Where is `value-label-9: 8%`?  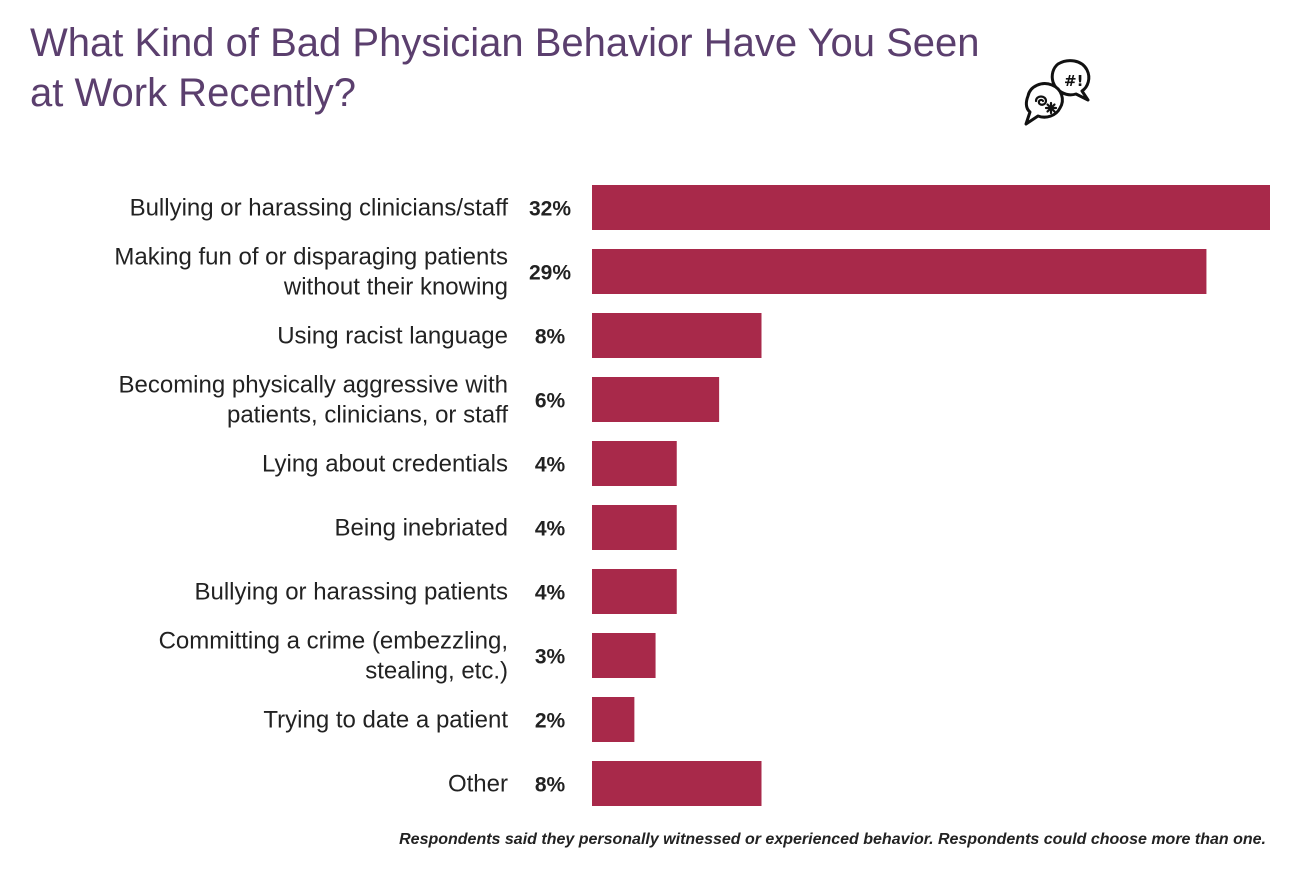 value-label-9: 8% is located at coordinates (550, 785).